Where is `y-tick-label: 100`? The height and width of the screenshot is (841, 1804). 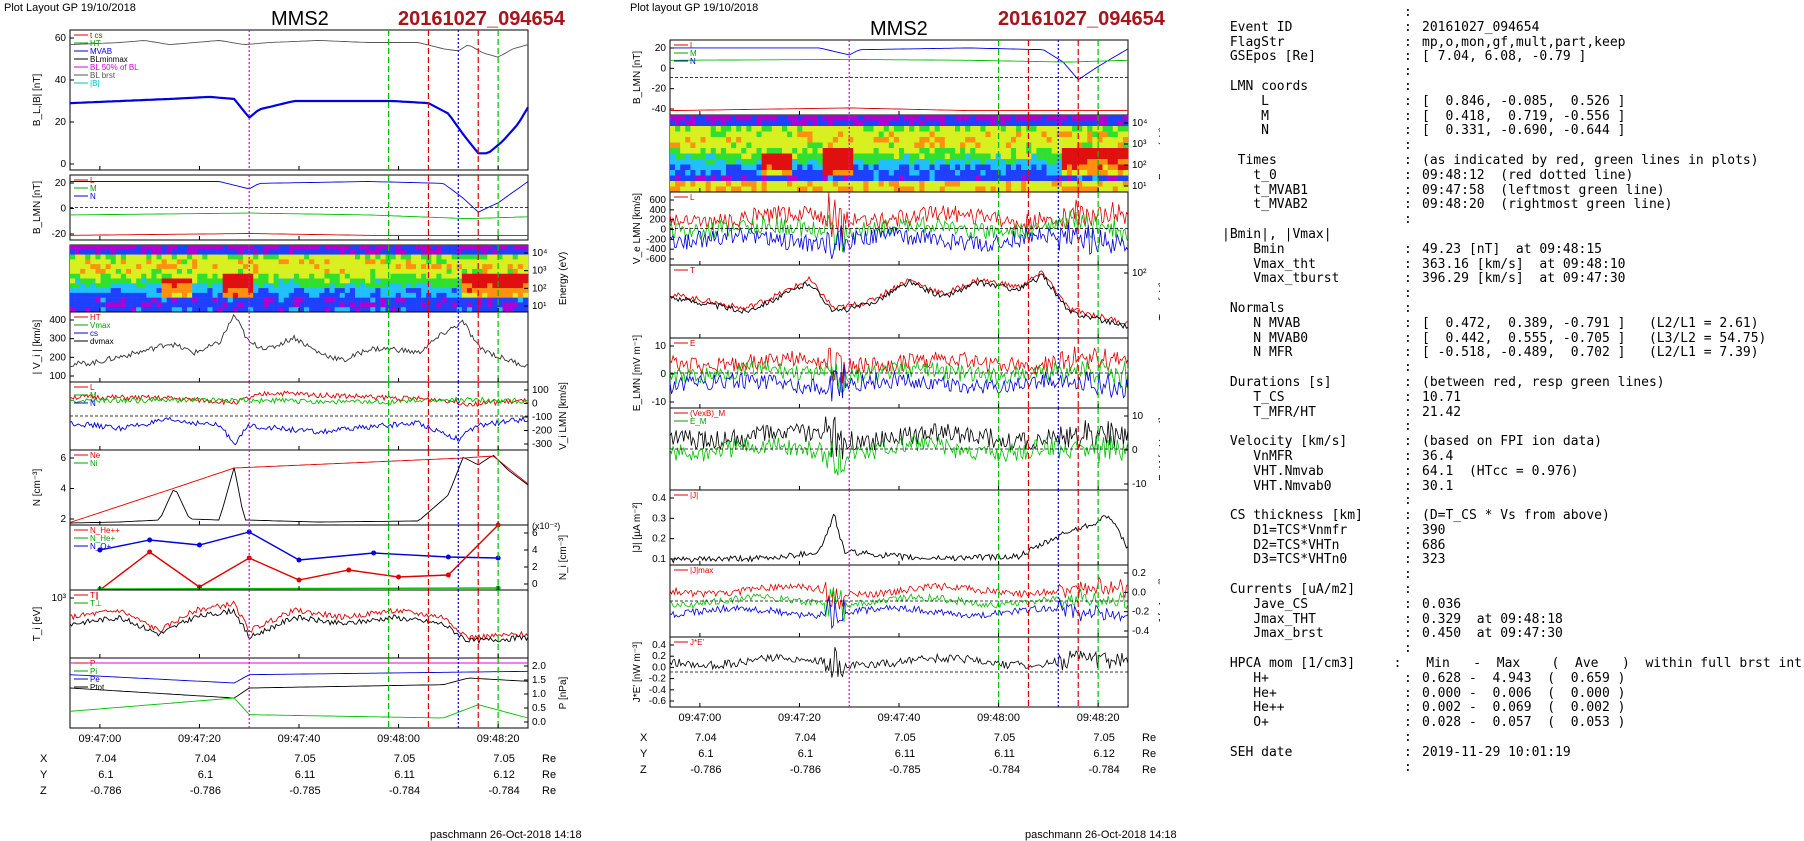
y-tick-label: 100 is located at coordinates (540, 390).